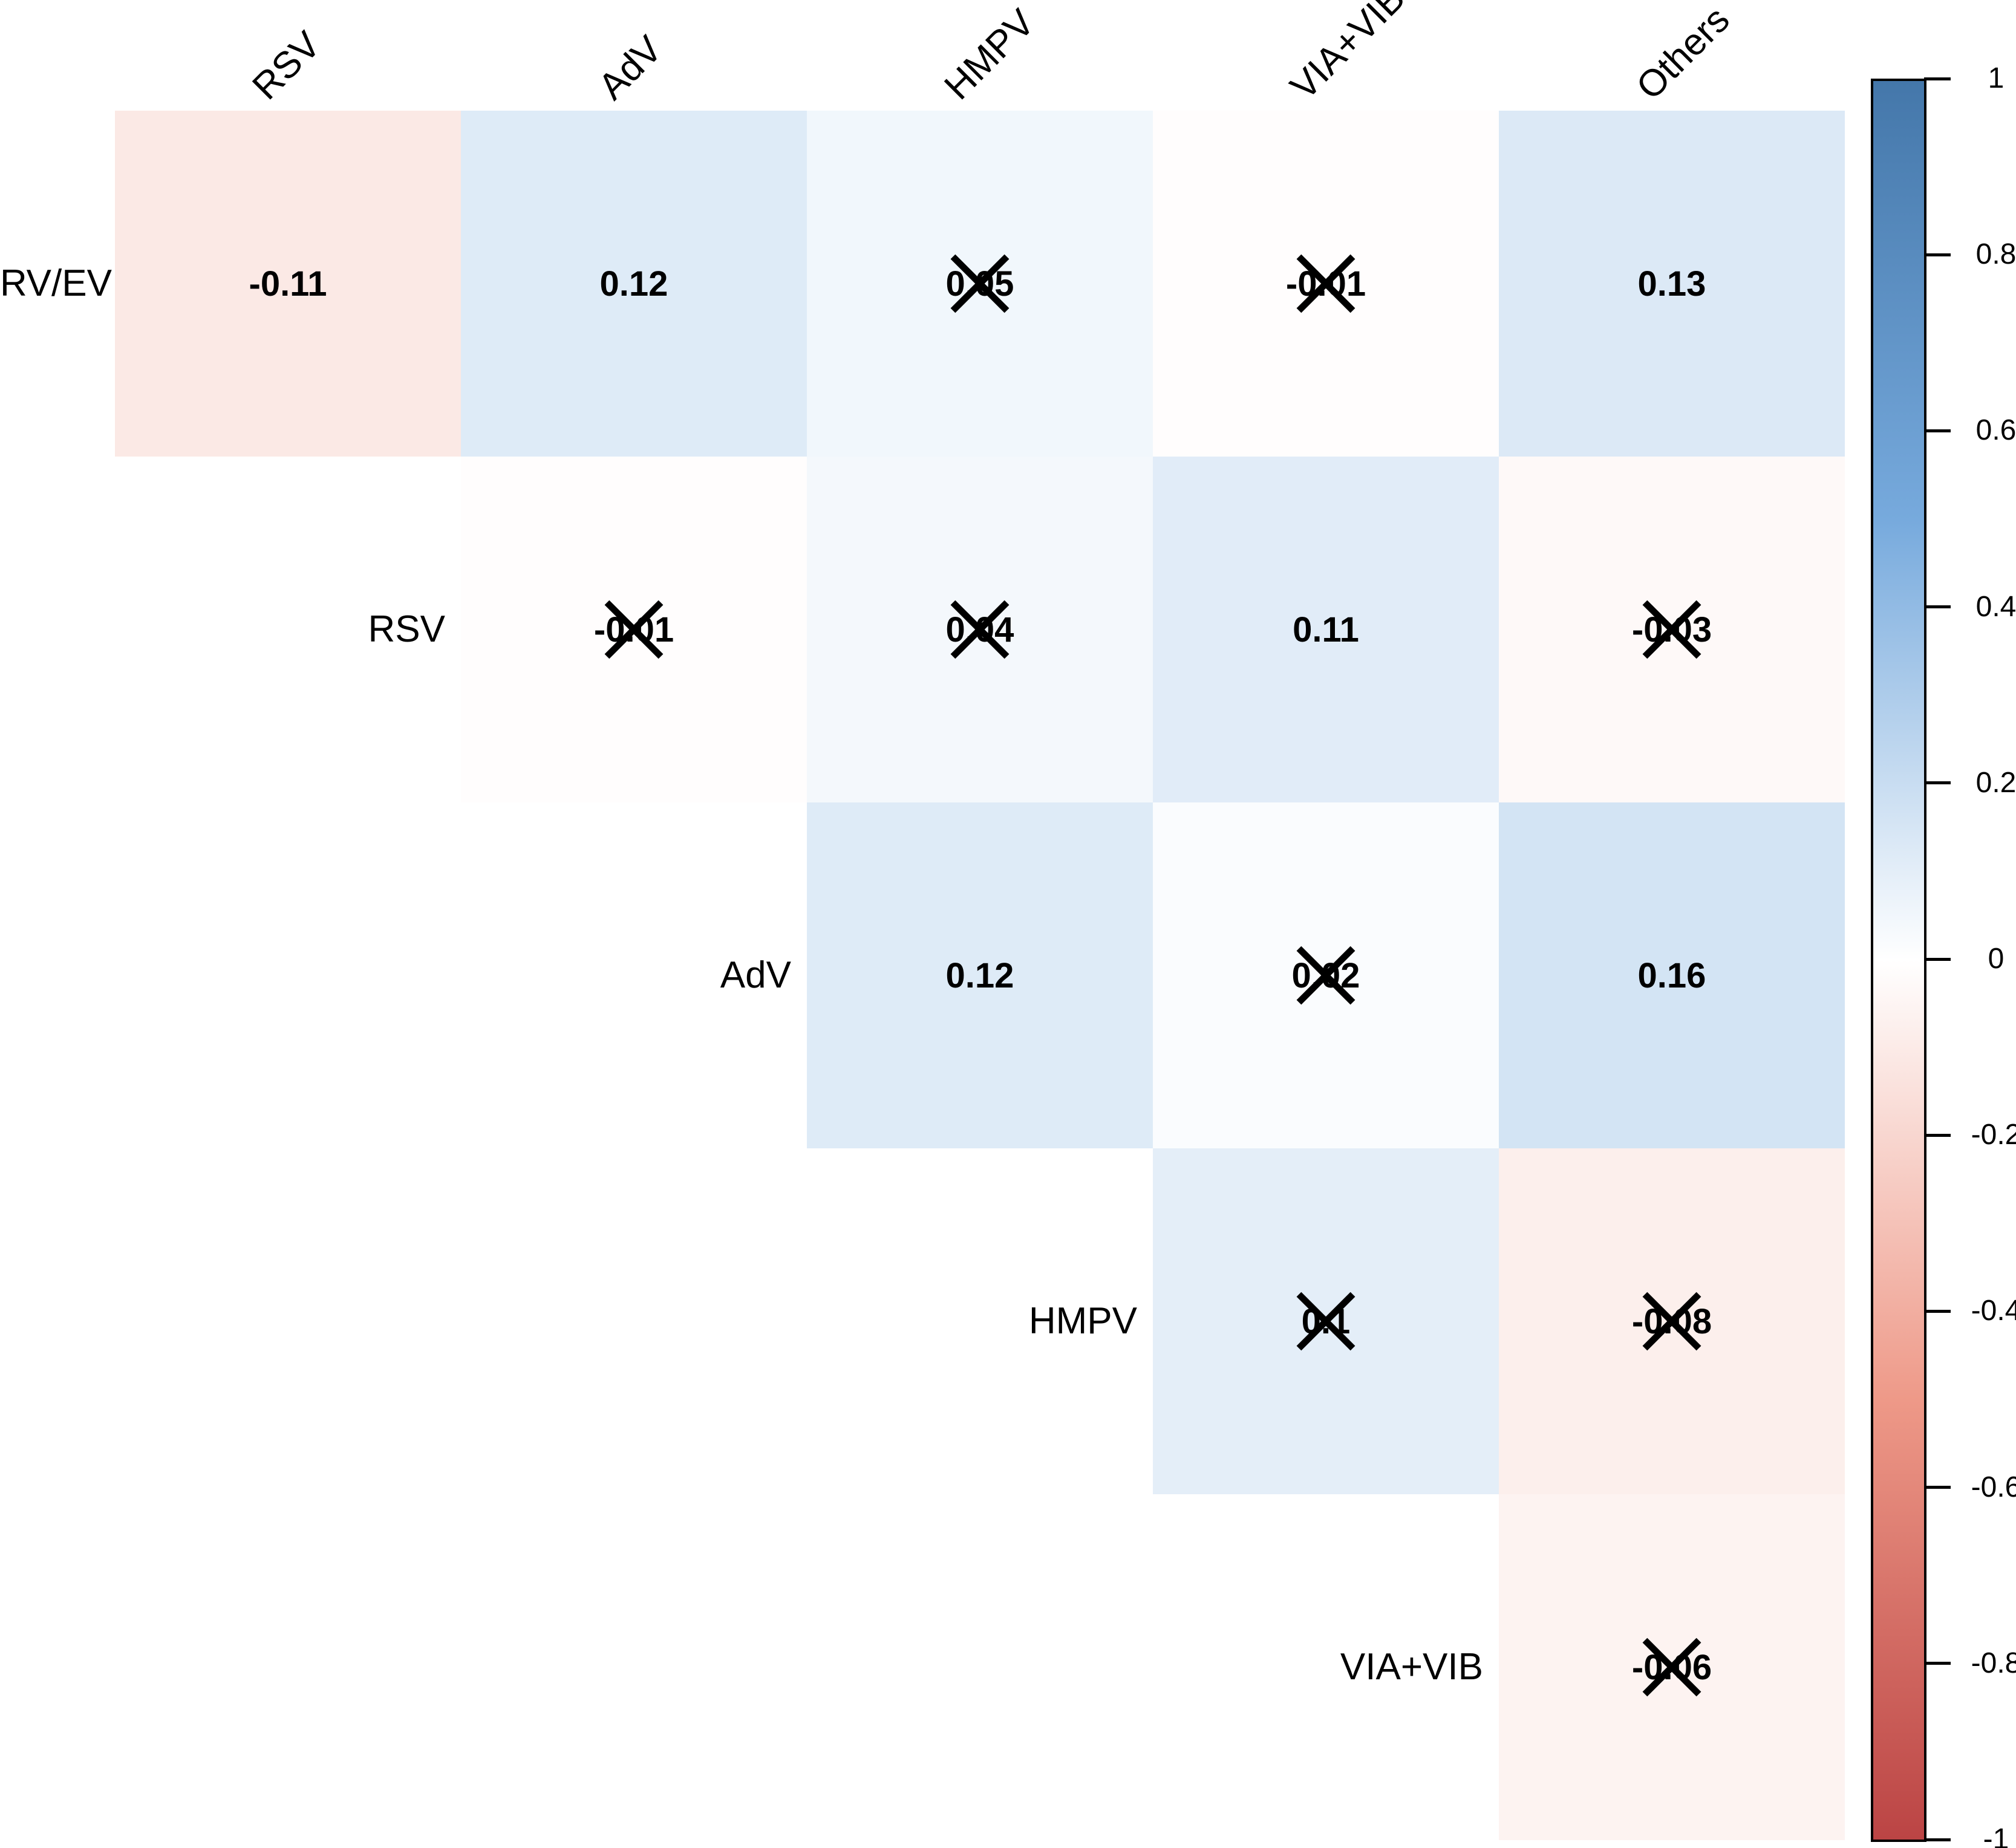 Image resolution: width=2016 pixels, height=1848 pixels. I want to click on colorbar-tick-label-neg0p4: -0.4, so click(1993, 1311).